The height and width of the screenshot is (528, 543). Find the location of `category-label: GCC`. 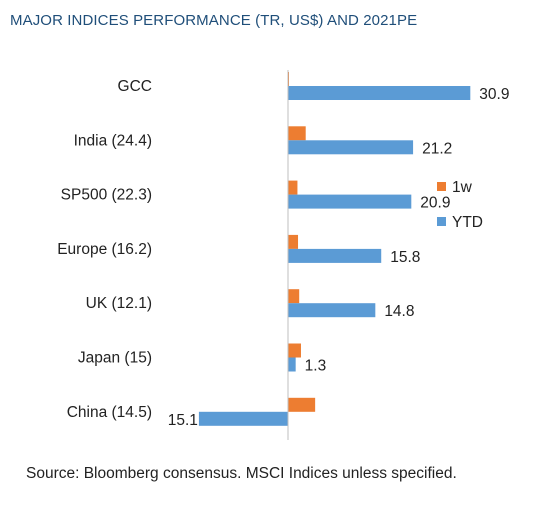

category-label: GCC is located at coordinates (135, 86).